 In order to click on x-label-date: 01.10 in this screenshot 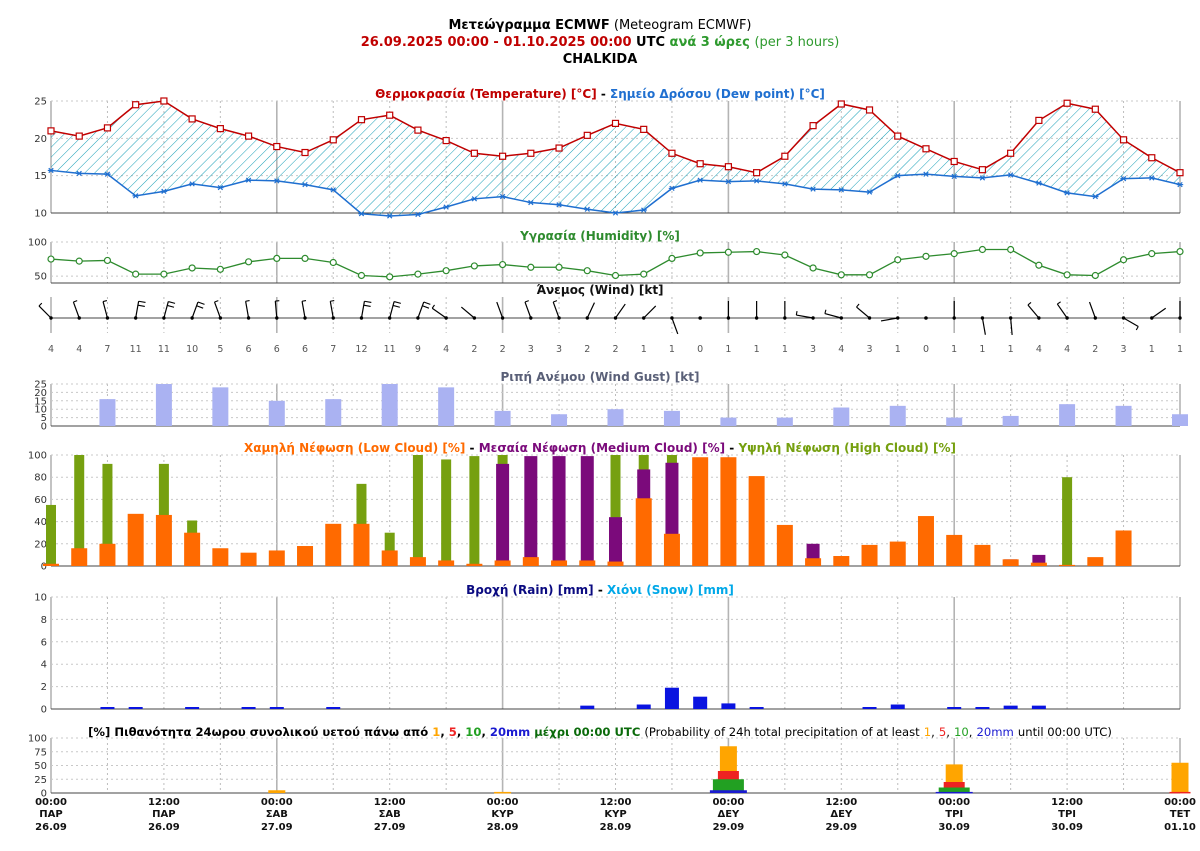, I will do `click(1180, 827)`.